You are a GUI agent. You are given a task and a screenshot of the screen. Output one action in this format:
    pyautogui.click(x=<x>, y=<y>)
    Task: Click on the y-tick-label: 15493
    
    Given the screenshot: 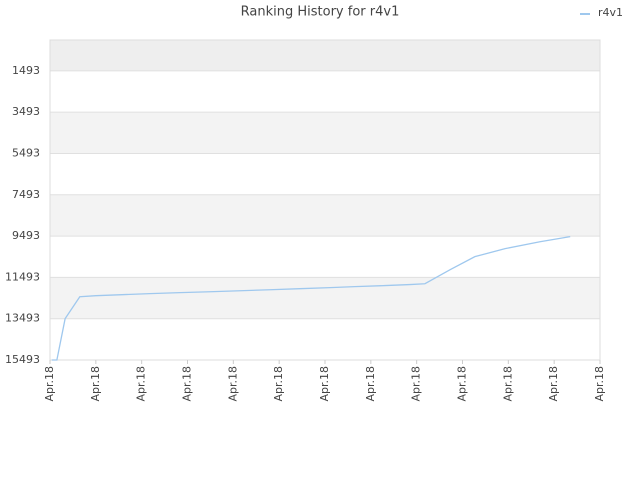 What is the action you would take?
    pyautogui.click(x=22, y=359)
    